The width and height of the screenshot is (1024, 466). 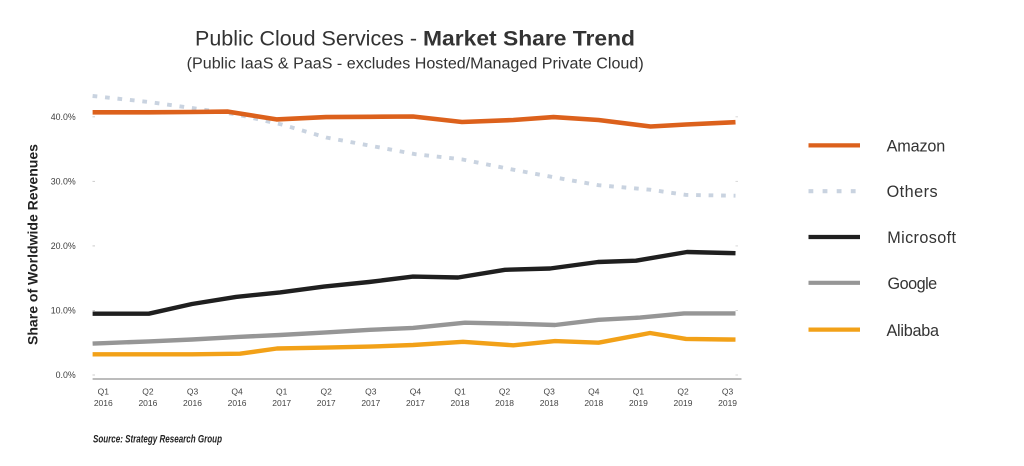 I want to click on svg-text: 0.0%, so click(x=66, y=375).